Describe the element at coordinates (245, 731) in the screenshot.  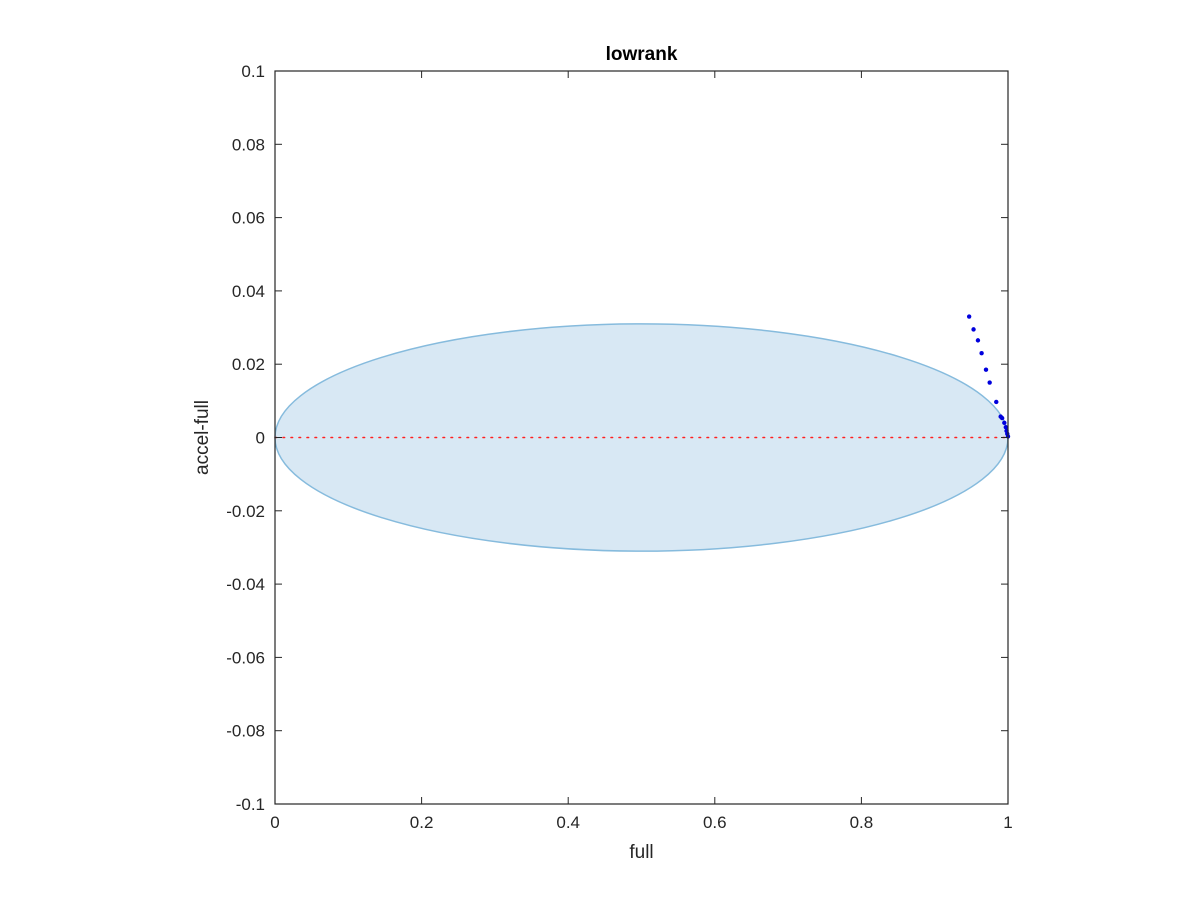
I see `y-tick-label: -0.08` at that location.